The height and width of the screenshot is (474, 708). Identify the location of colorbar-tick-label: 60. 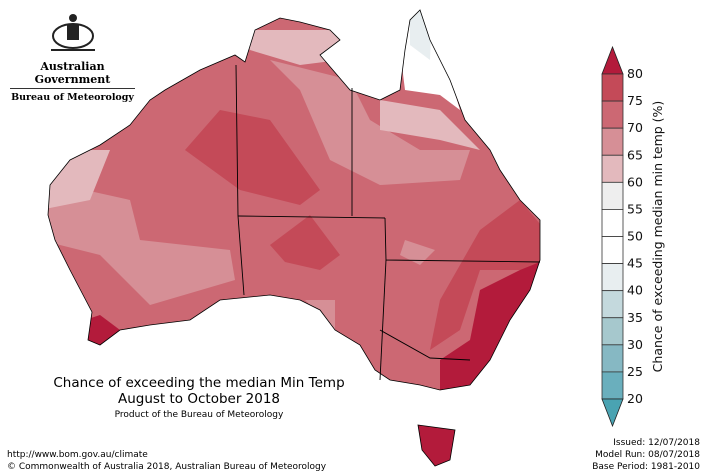
(635, 181).